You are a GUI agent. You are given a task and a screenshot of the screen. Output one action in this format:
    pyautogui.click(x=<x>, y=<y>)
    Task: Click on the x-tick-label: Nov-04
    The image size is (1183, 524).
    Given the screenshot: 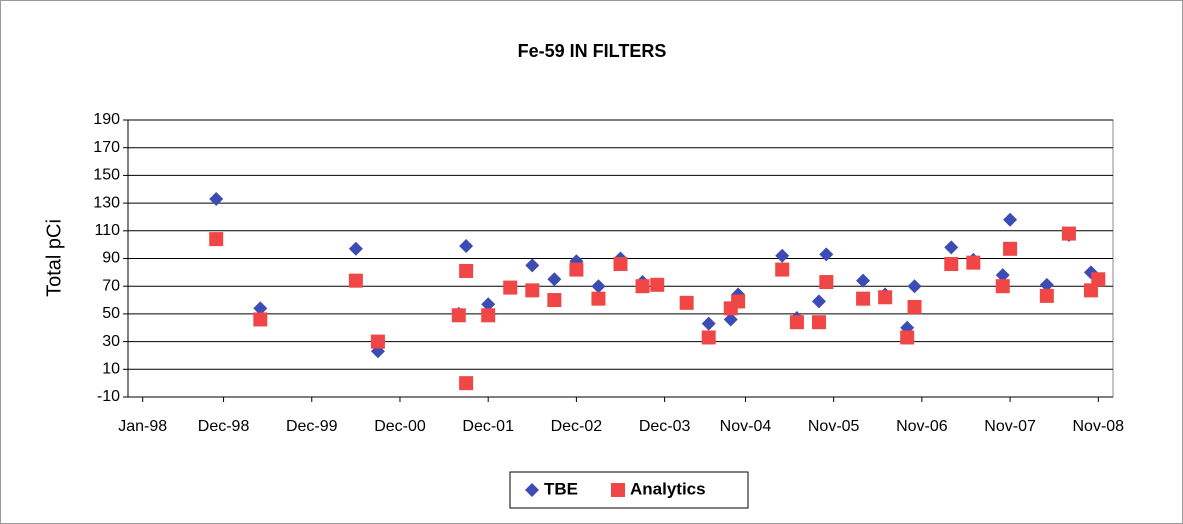 What is the action you would take?
    pyautogui.click(x=746, y=426)
    